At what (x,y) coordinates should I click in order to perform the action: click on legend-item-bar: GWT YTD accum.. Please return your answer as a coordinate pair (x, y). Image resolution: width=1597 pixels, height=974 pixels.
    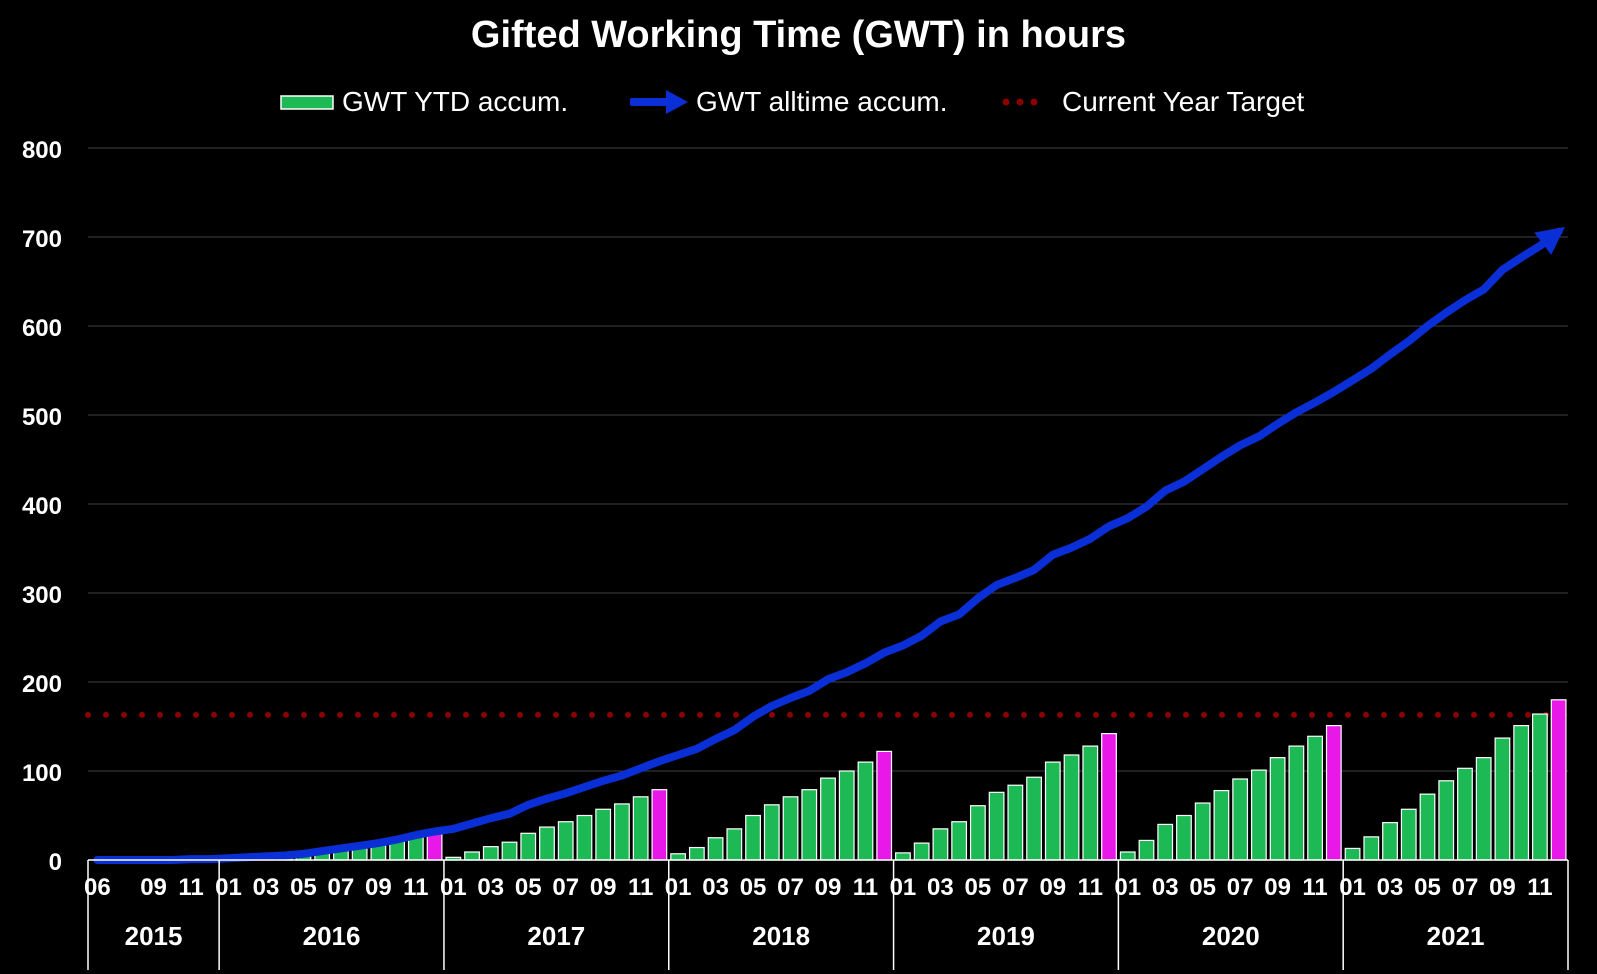
    Looking at the image, I should click on (424, 102).